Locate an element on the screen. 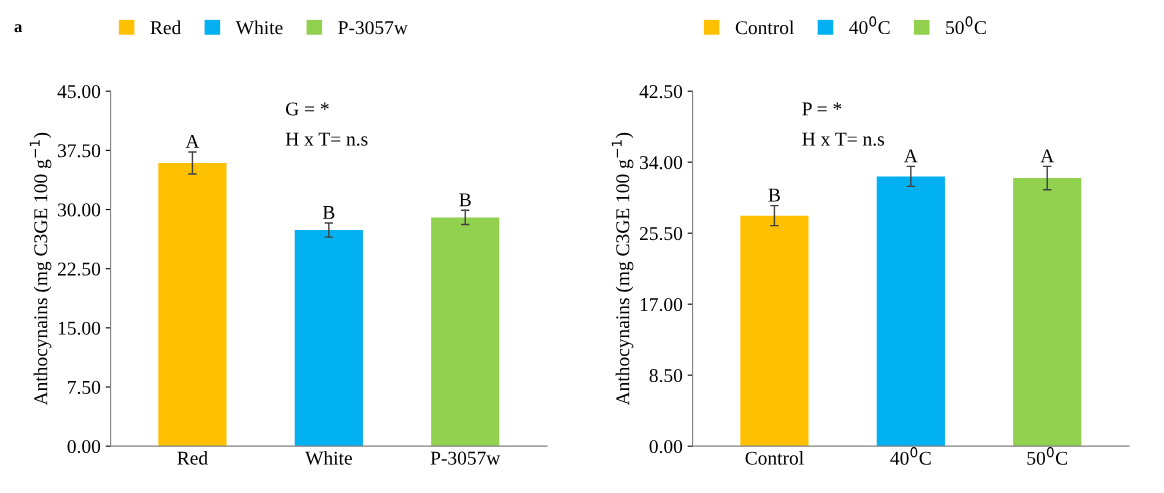 The width and height of the screenshot is (1164, 493). legend-label: 50$^{0}$C is located at coordinates (966, 25).